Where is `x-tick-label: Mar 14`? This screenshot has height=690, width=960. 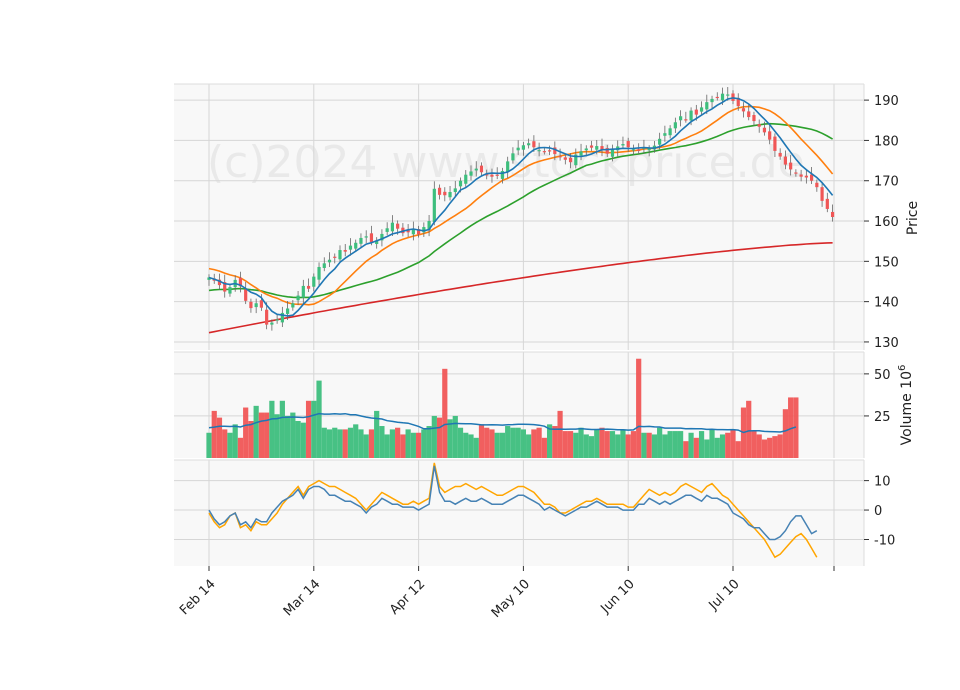
x-tick-label: Mar 14 is located at coordinates (302, 598).